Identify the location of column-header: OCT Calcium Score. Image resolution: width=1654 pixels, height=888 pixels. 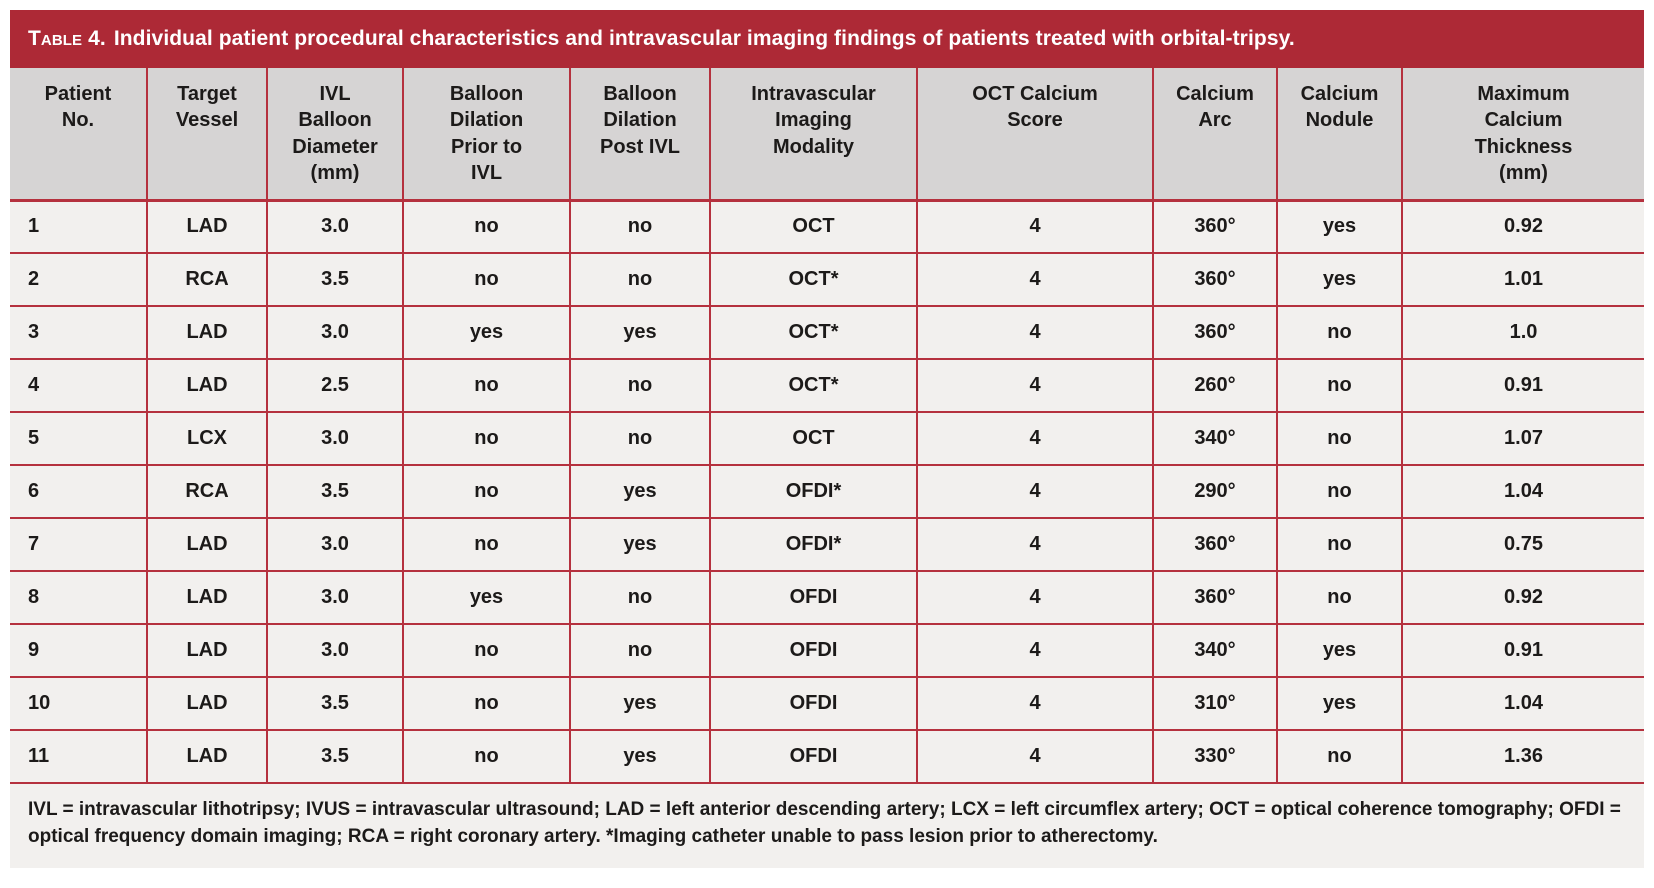
(1035, 135).